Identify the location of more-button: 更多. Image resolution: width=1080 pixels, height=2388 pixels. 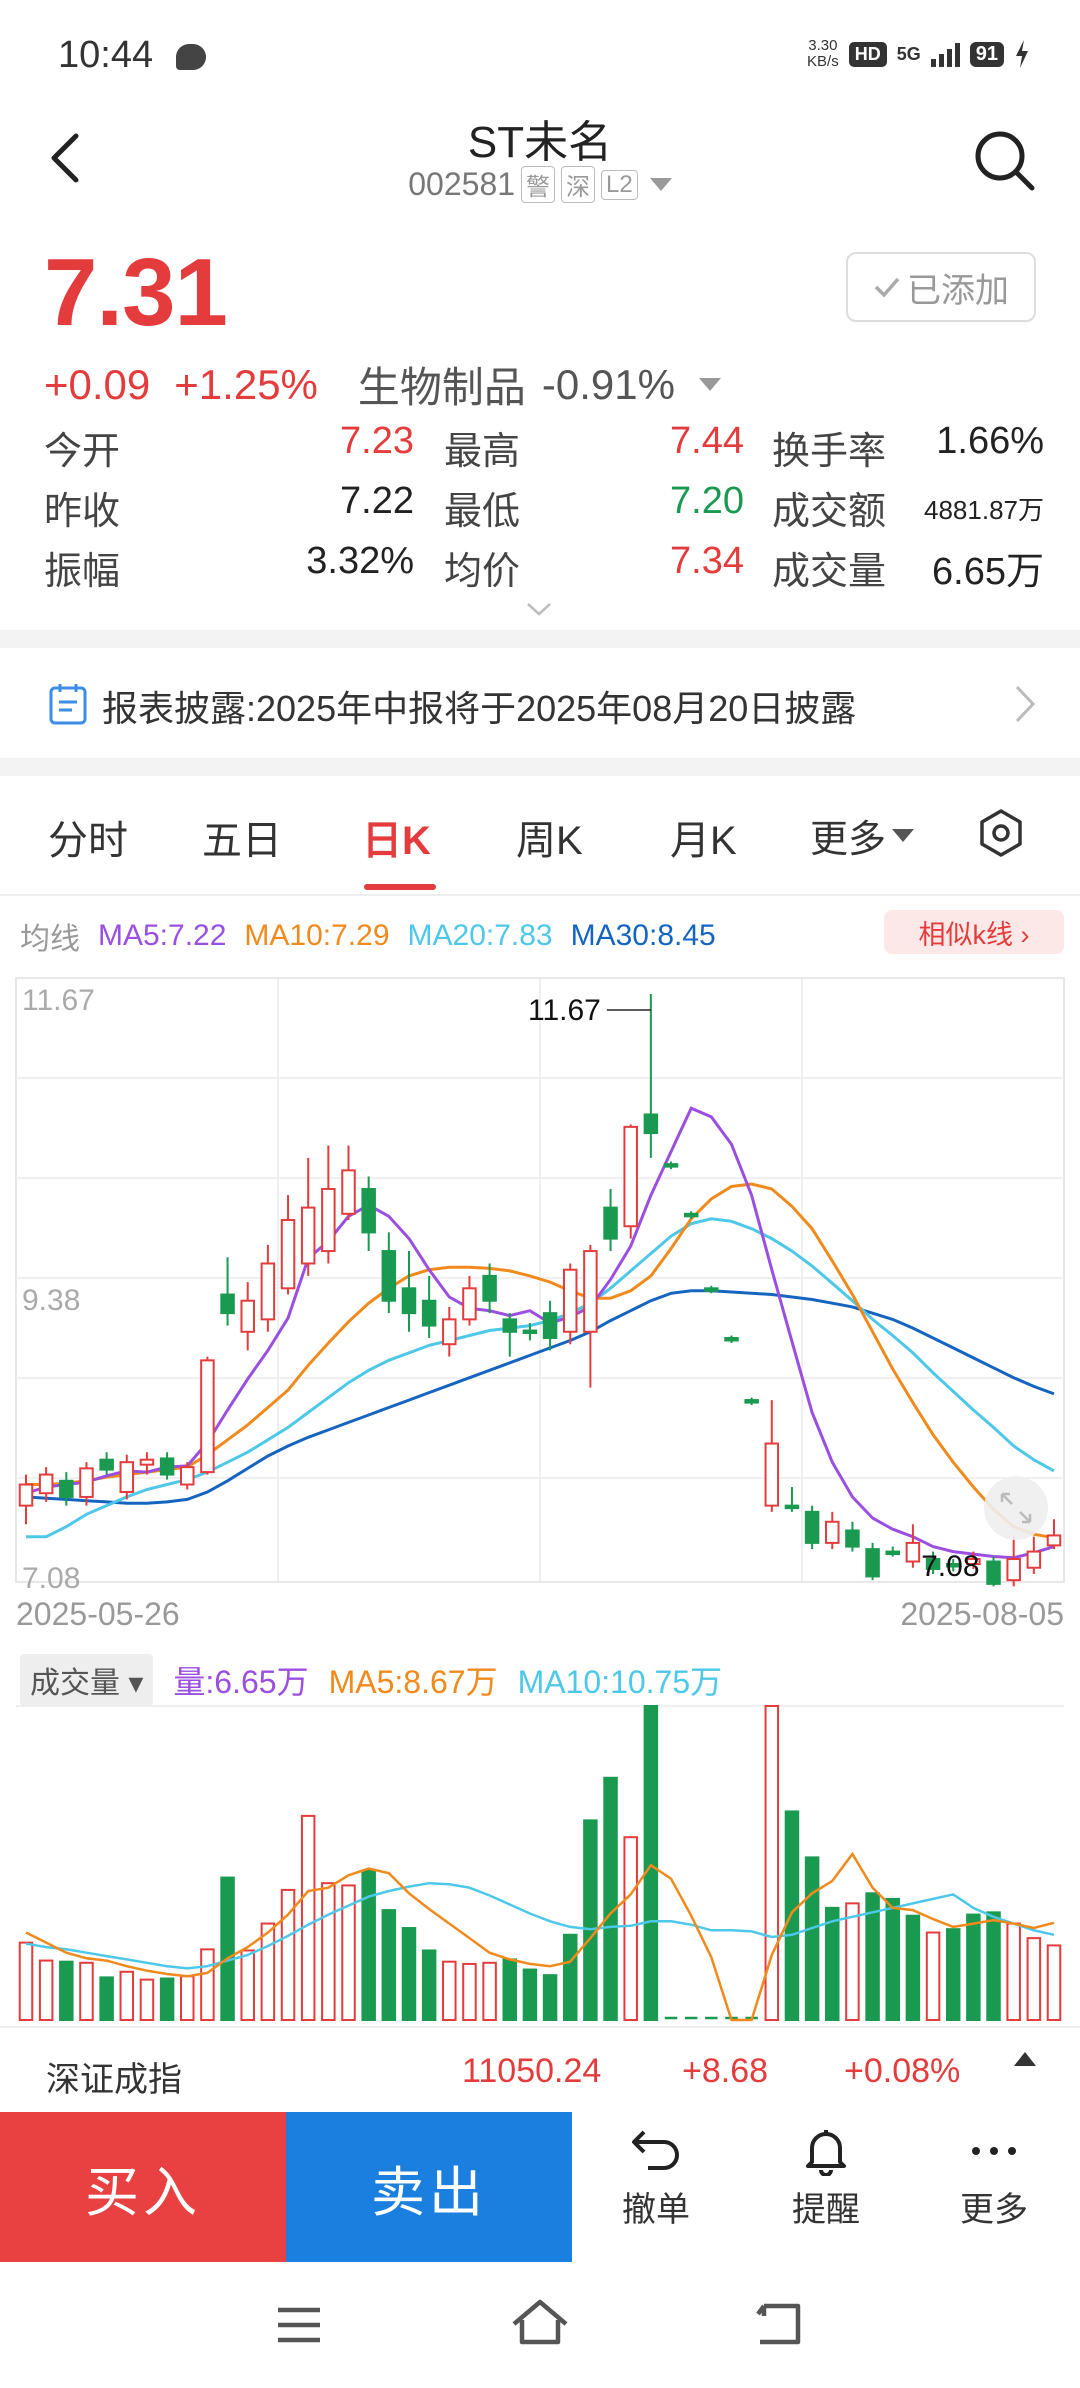
(994, 2178).